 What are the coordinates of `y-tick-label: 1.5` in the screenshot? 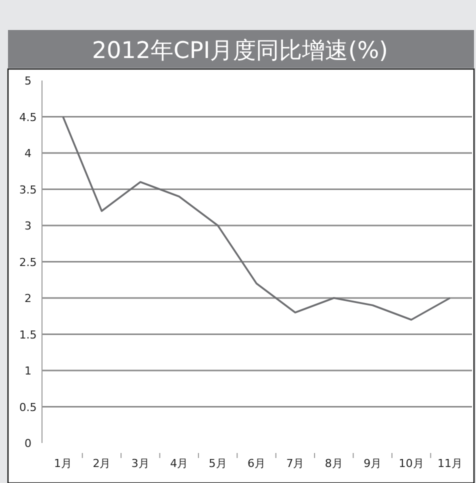 It's located at (28, 335).